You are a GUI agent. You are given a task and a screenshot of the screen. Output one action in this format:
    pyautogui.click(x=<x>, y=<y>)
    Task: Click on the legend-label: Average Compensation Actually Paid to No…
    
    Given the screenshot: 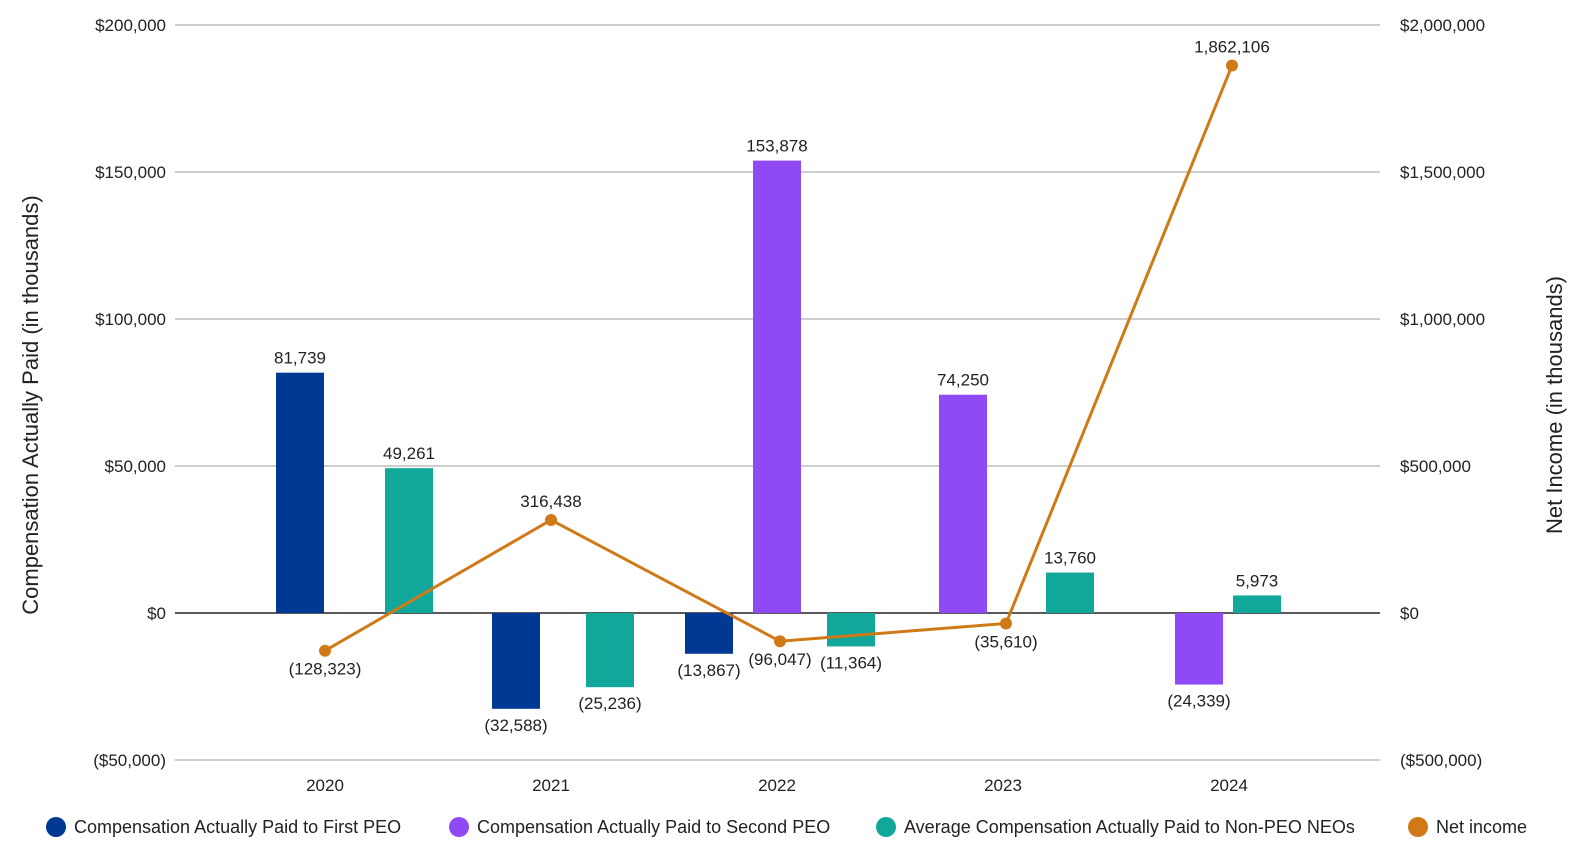 What is the action you would take?
    pyautogui.click(x=1129, y=827)
    